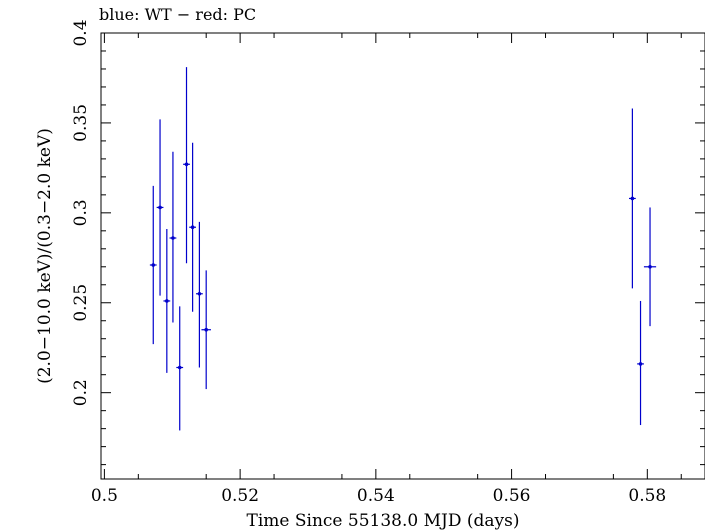 The width and height of the screenshot is (705, 532). Describe the element at coordinates (177, 14) in the screenshot. I see `chart-title: blue: WT − red: PC` at that location.